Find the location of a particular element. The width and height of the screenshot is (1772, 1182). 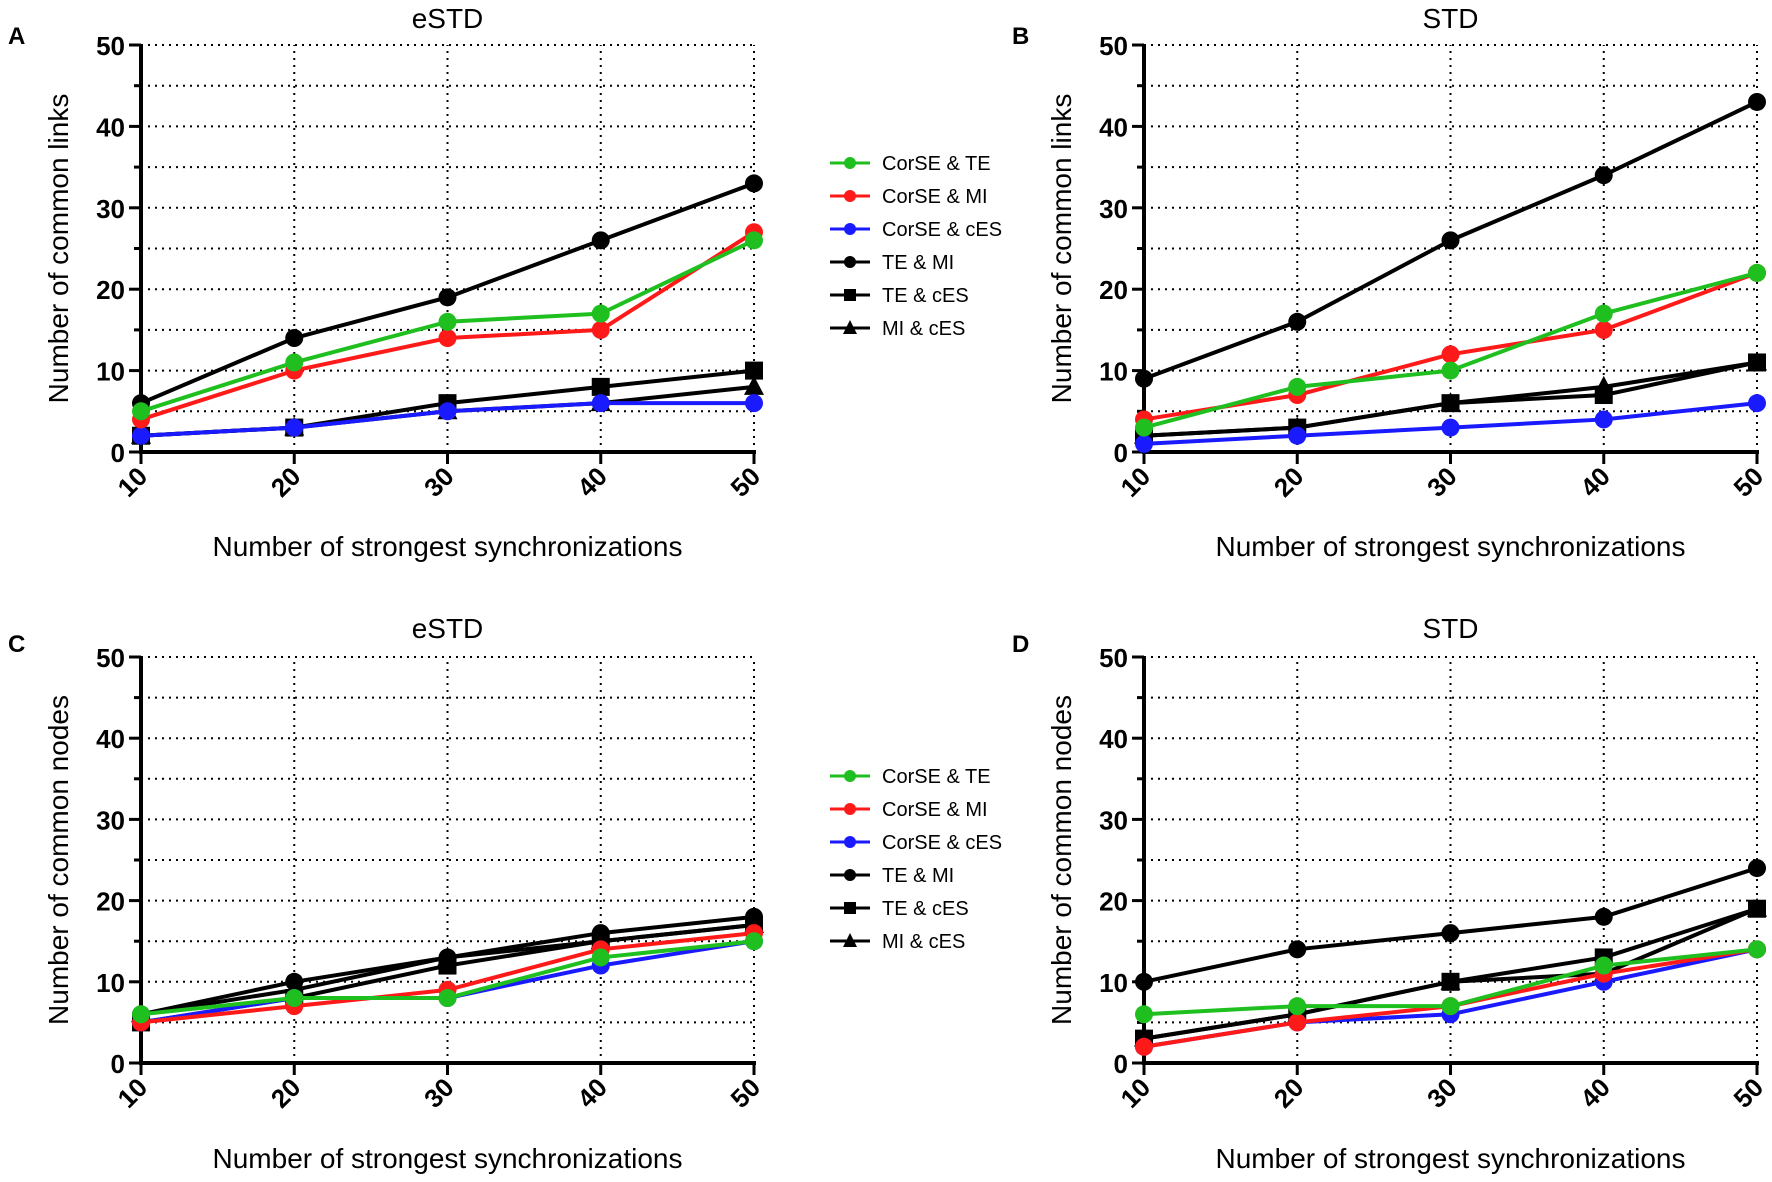

series-mi-ces is located at coordinates (1450, 972).